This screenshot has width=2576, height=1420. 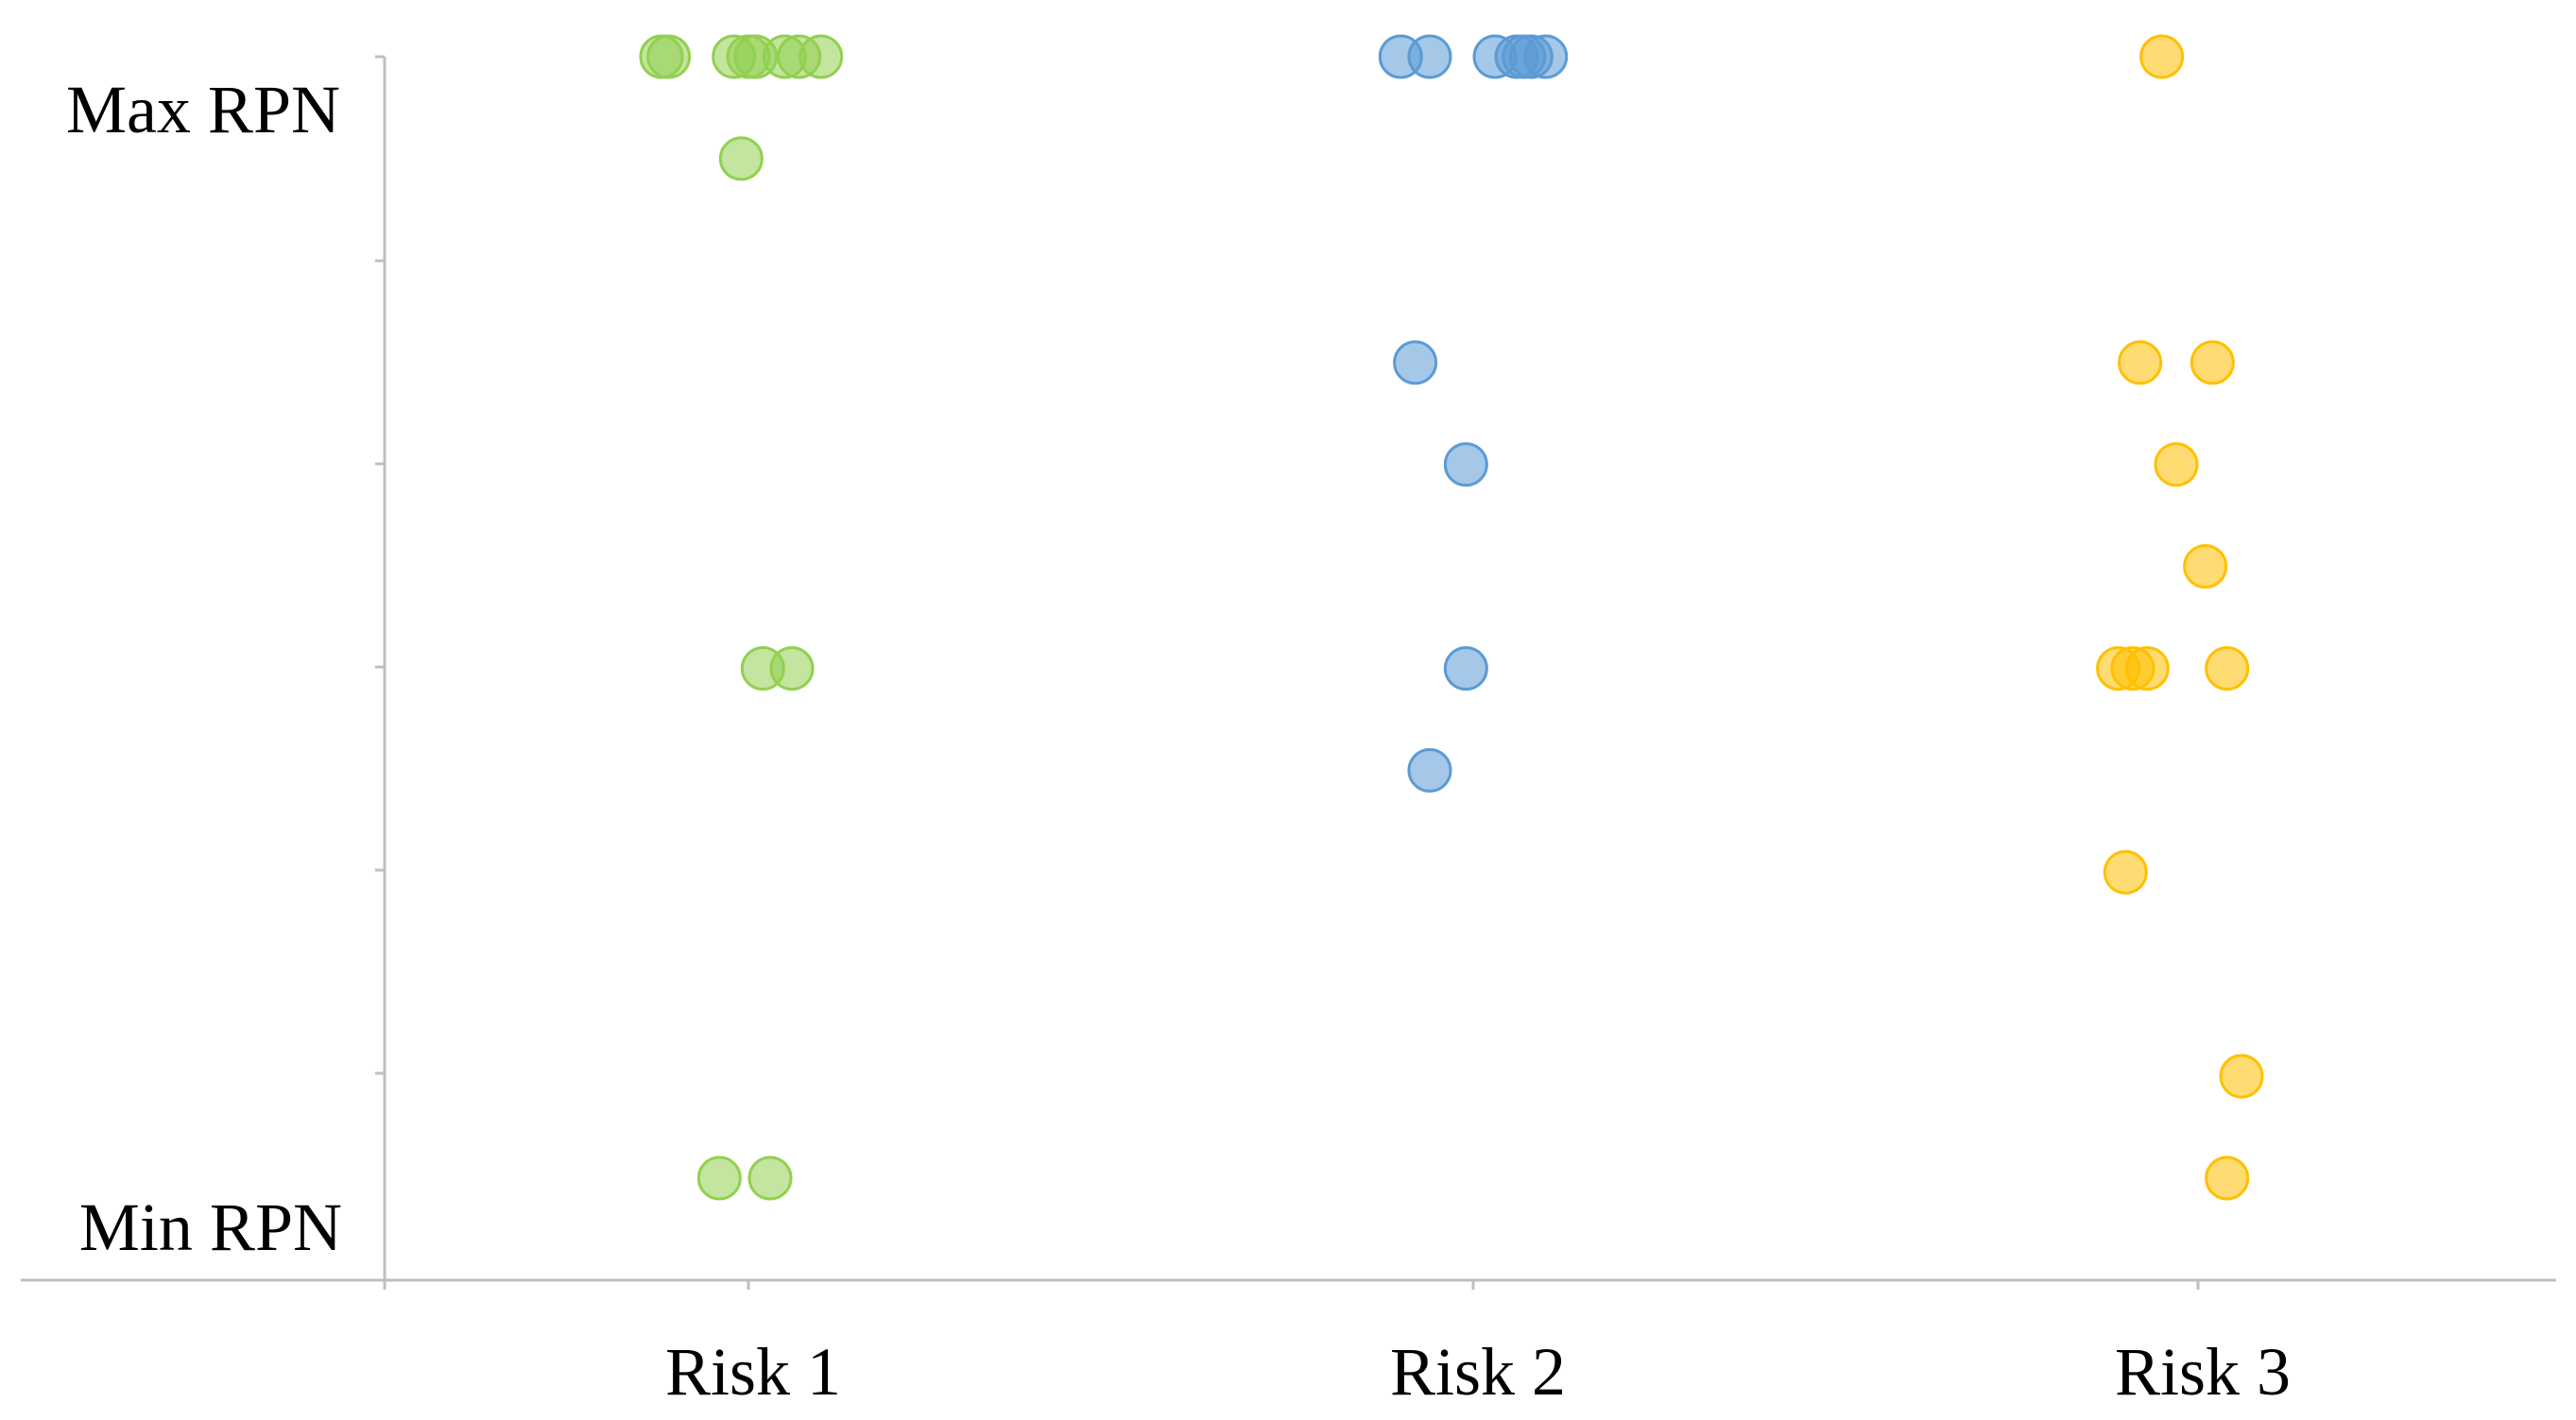 I want to click on y-tick-labels: Max RPN Min RPN, so click(x=204, y=668).